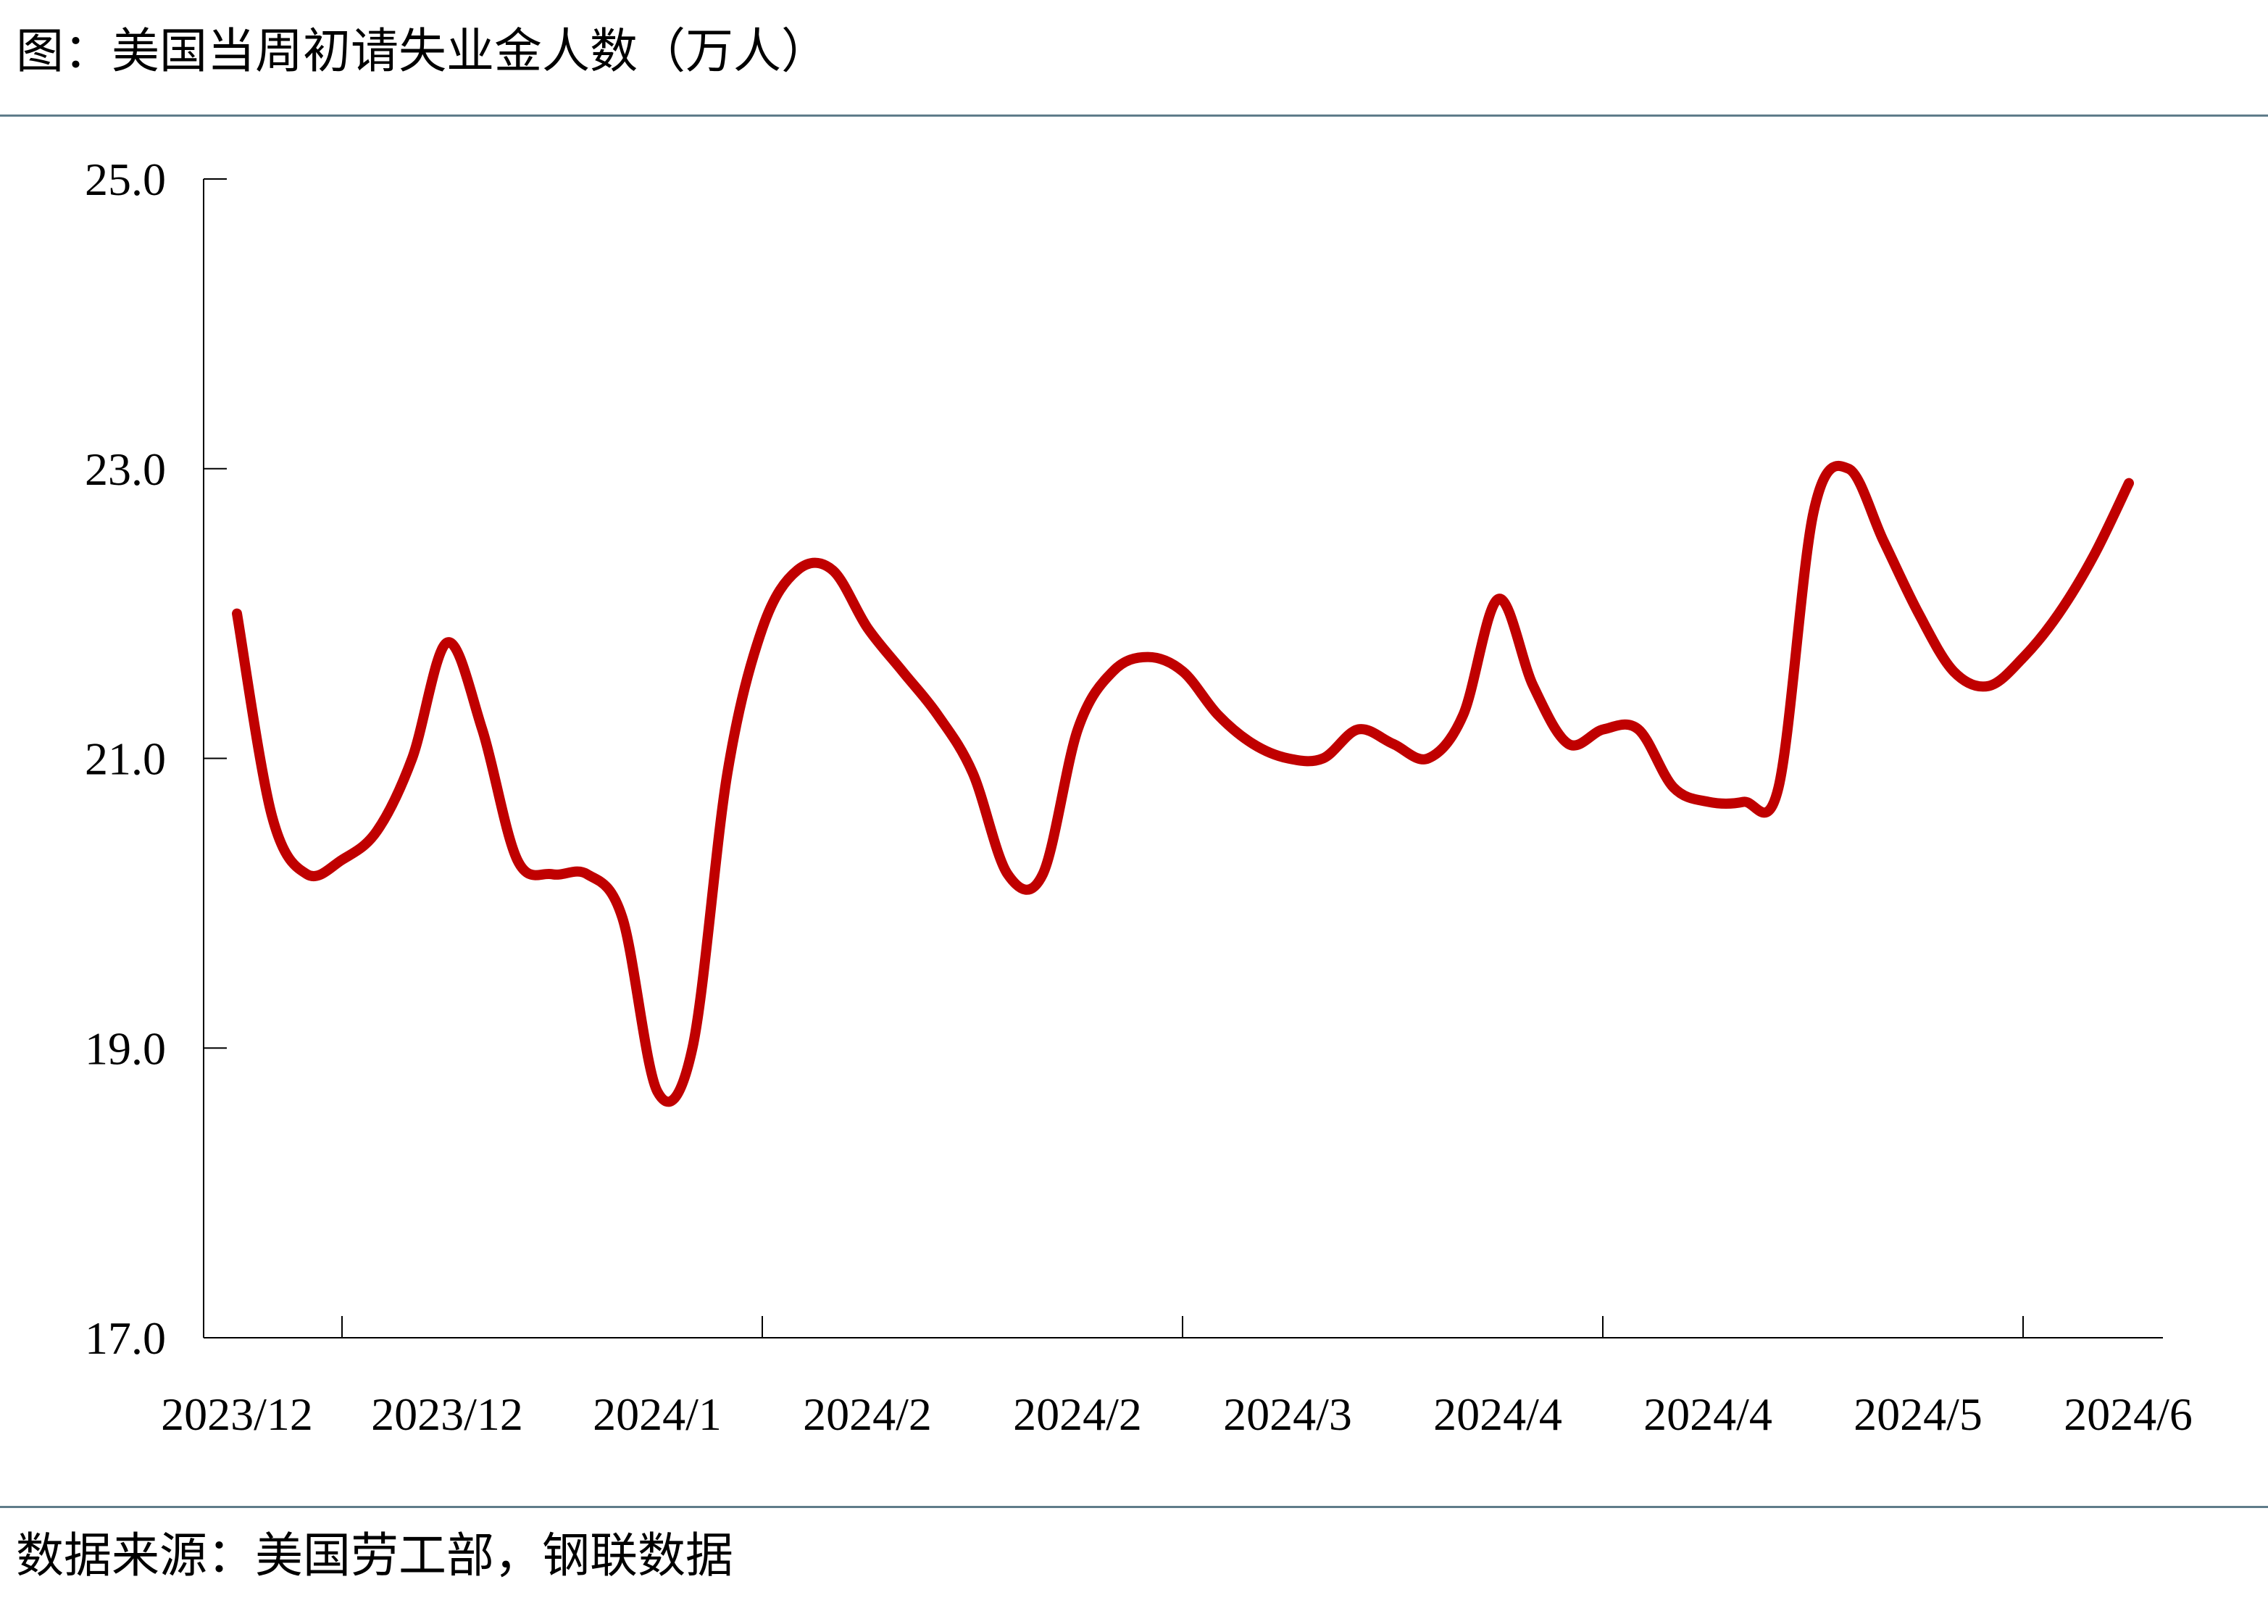  Describe the element at coordinates (1287, 1414) in the screenshot. I see `x-tick-label: 2024/3` at that location.